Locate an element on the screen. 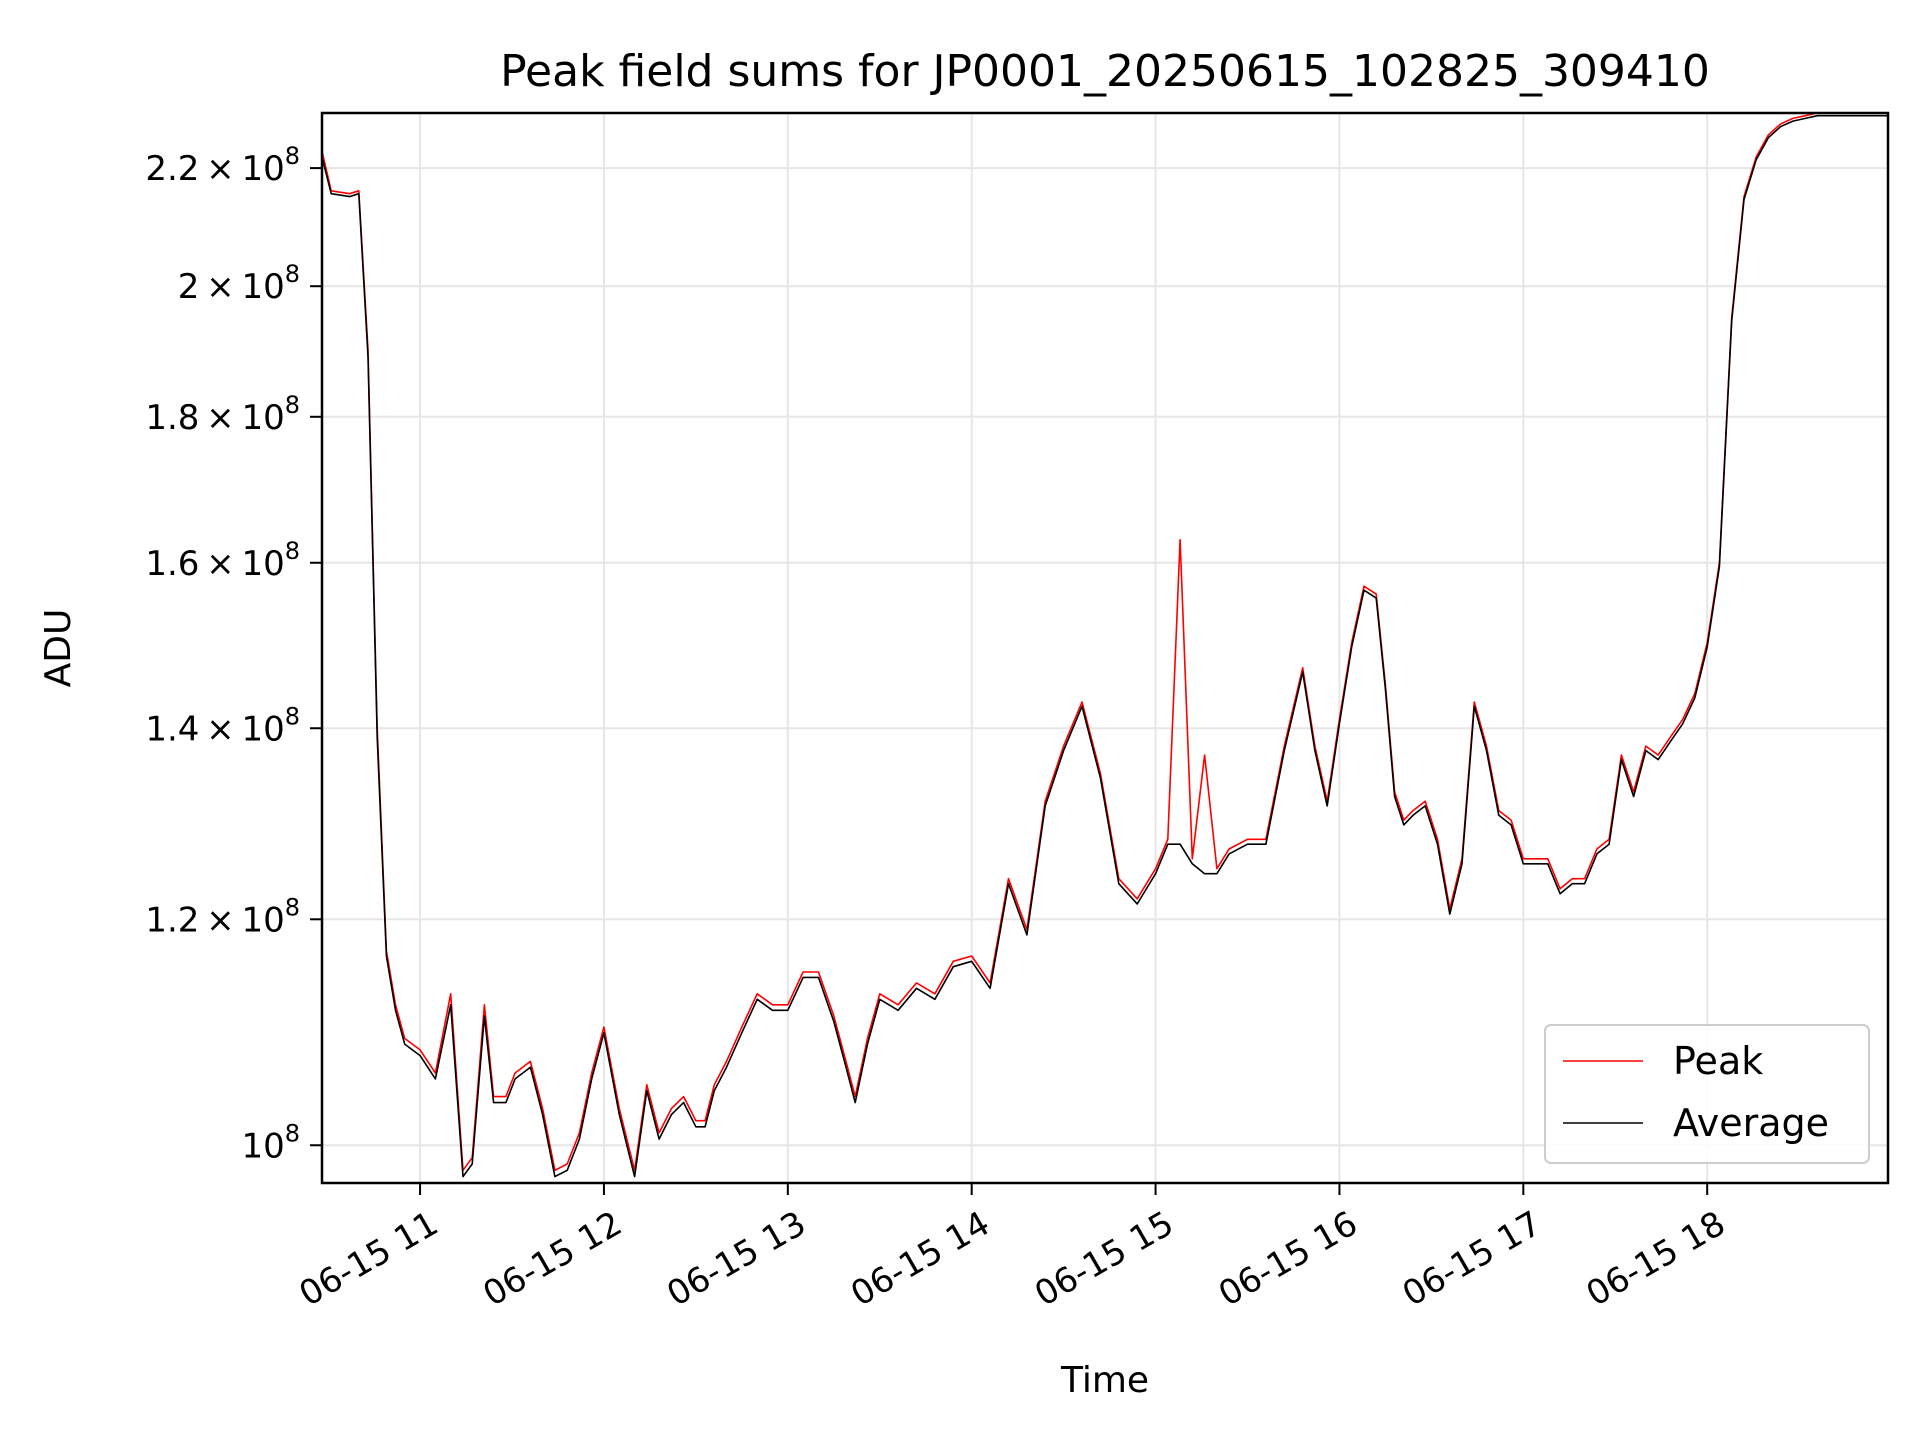 This screenshot has height=1440, width=1920. legend: Peak Average is located at coordinates (1707, 1094).